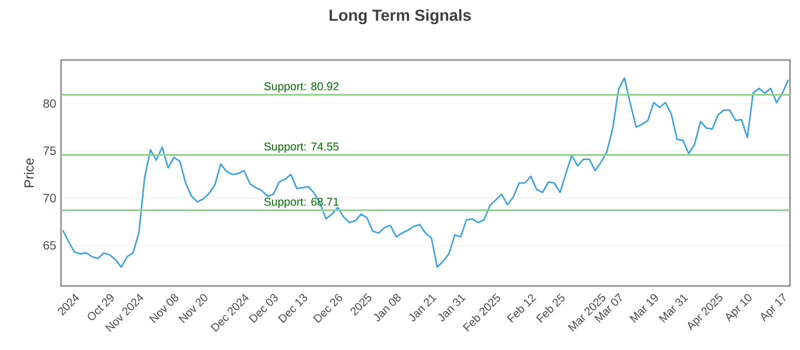 Image resolution: width=800 pixels, height=350 pixels. I want to click on x-tick-label: Oct 29, so click(101, 307).